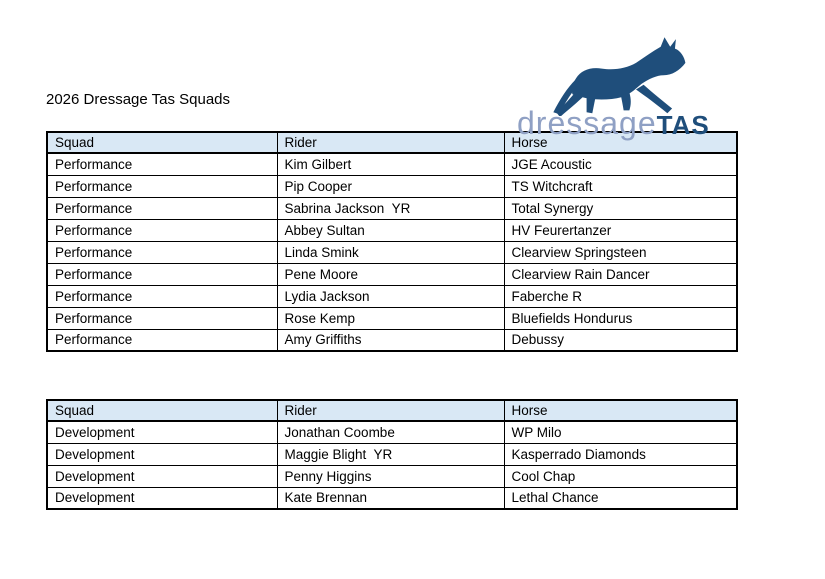  I want to click on rider-cell: Rose Kemp, so click(390, 318).